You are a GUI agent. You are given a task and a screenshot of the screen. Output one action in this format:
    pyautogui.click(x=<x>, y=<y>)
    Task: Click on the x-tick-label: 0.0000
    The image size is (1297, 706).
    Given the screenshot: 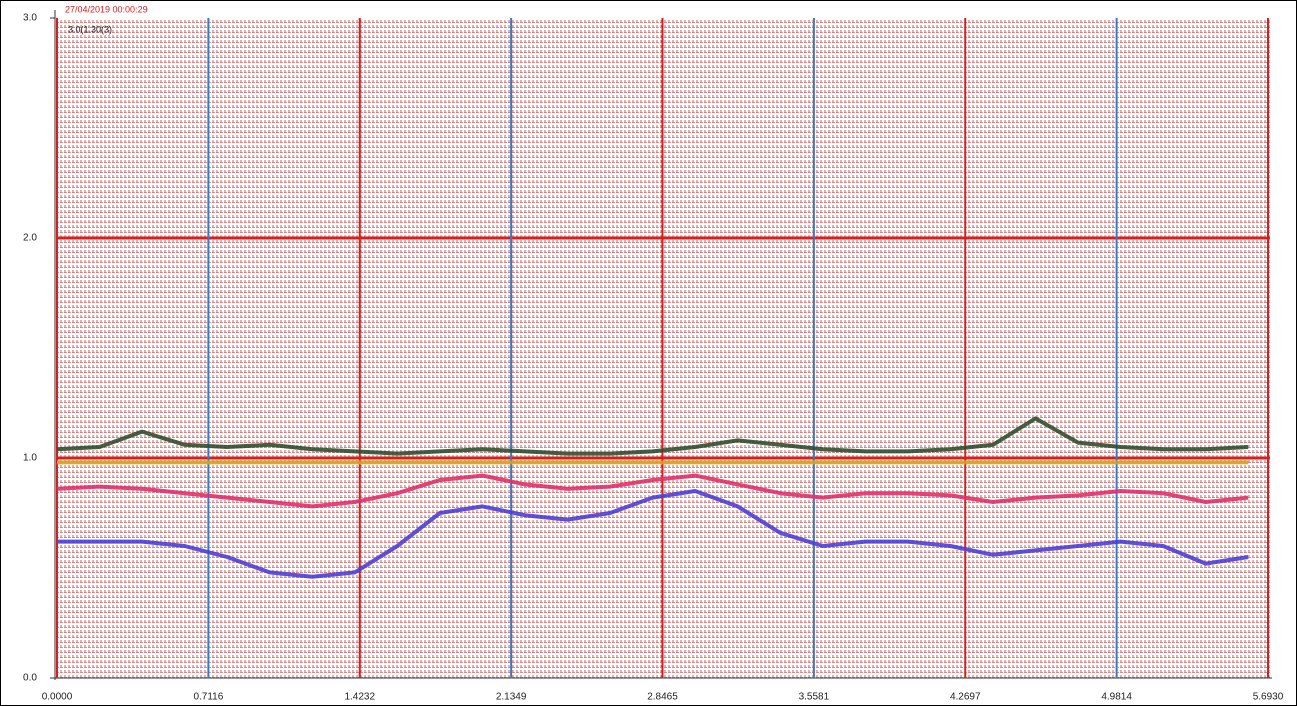 What is the action you would take?
    pyautogui.click(x=57, y=697)
    